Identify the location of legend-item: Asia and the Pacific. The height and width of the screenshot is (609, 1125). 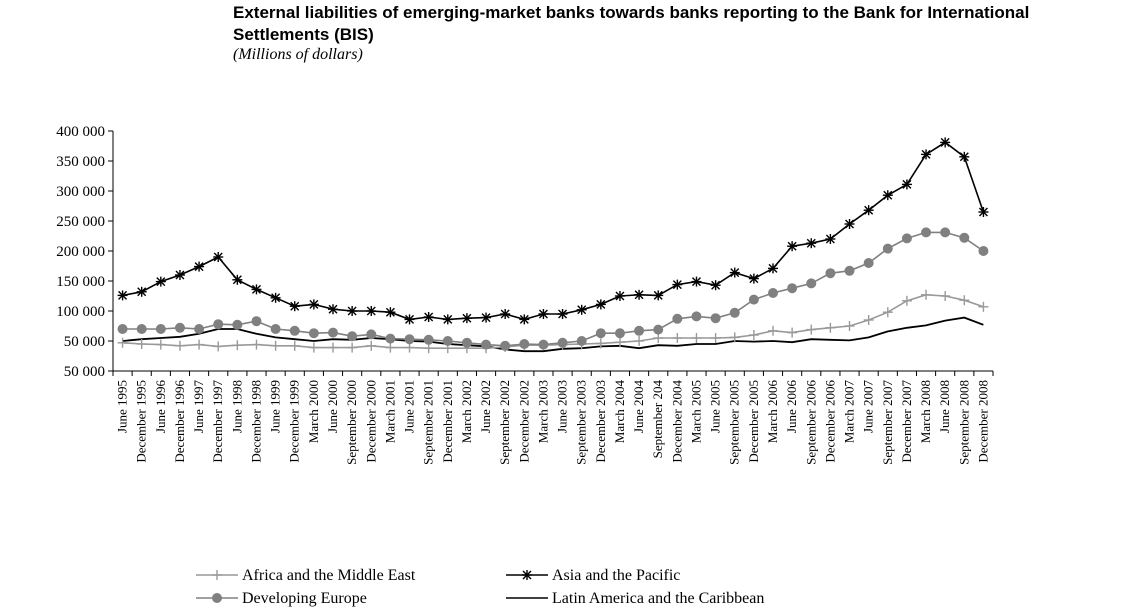
(593, 575).